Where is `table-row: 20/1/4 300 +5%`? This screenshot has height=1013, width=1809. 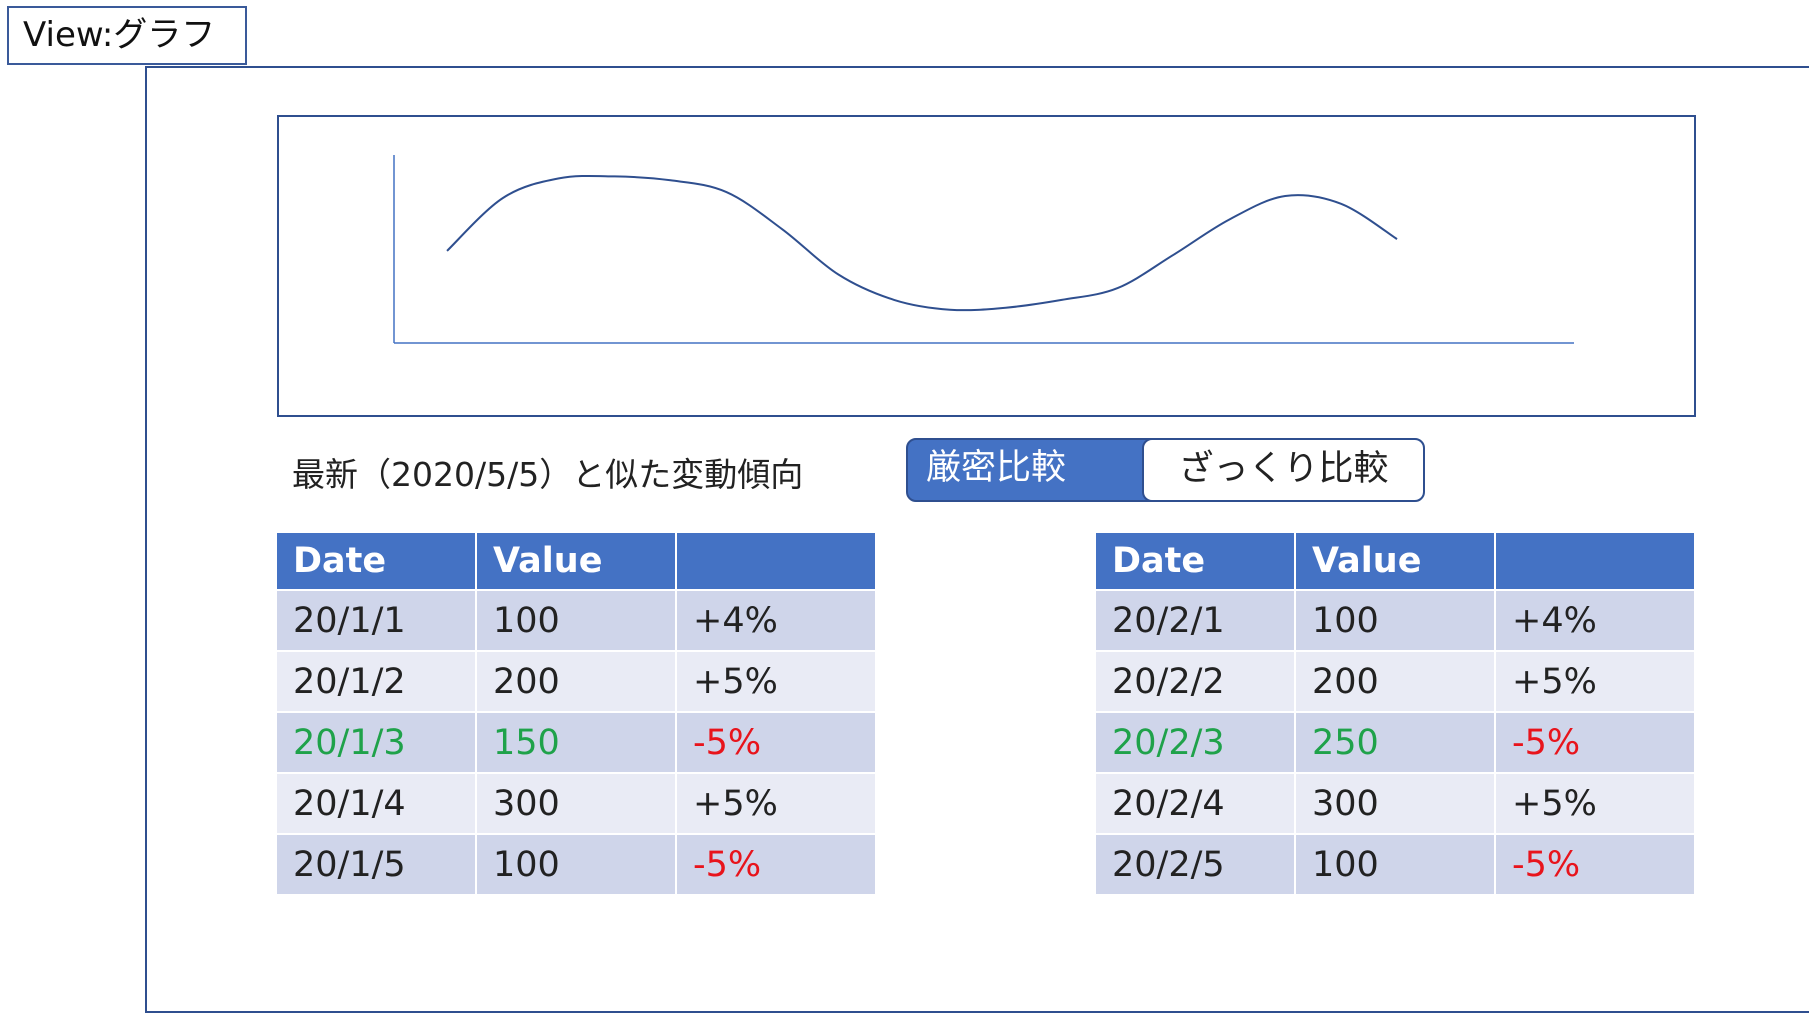 table-row: 20/1/4 300 +5% is located at coordinates (577, 804).